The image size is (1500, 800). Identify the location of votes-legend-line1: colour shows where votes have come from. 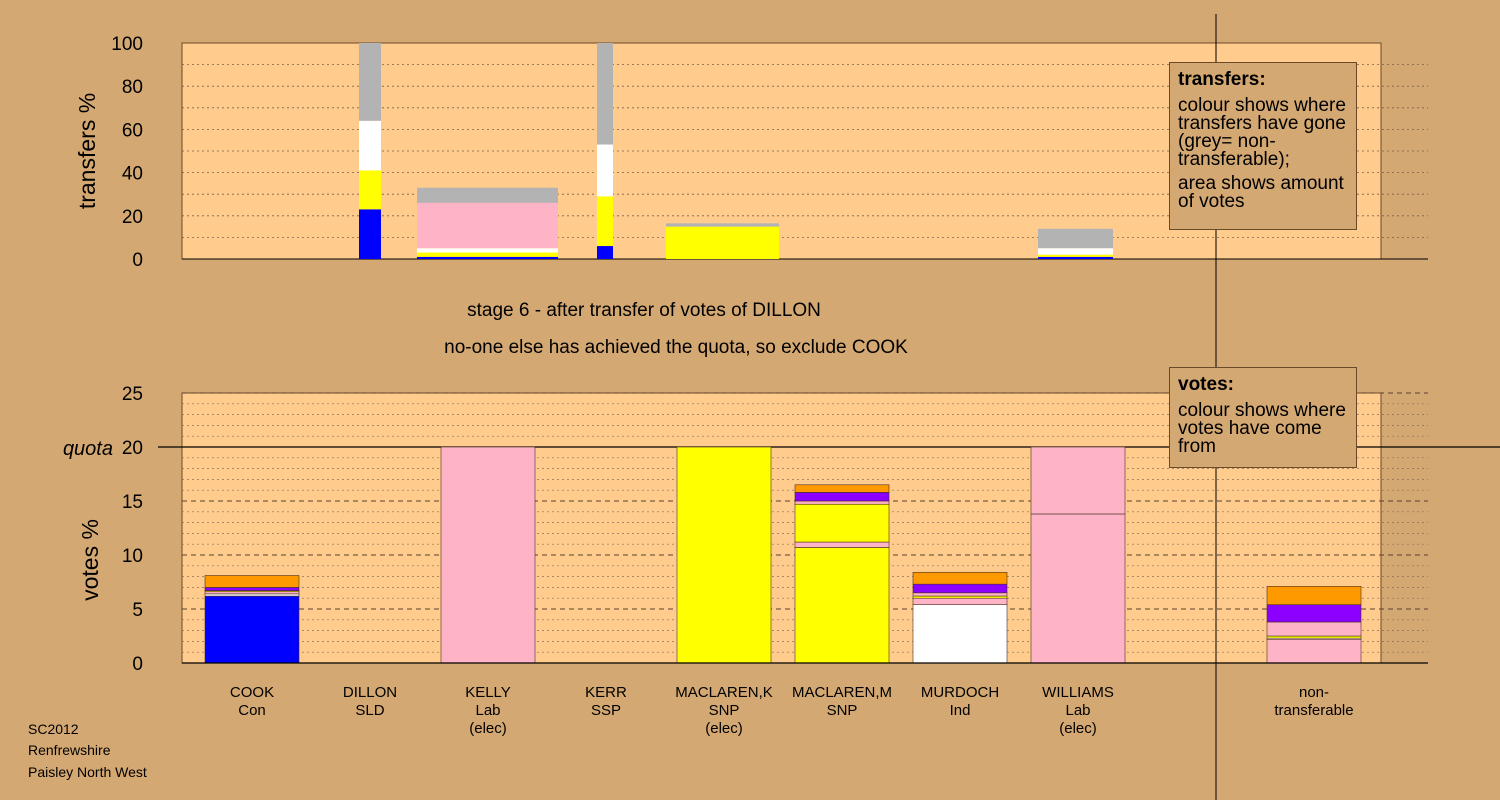
(1262, 428).